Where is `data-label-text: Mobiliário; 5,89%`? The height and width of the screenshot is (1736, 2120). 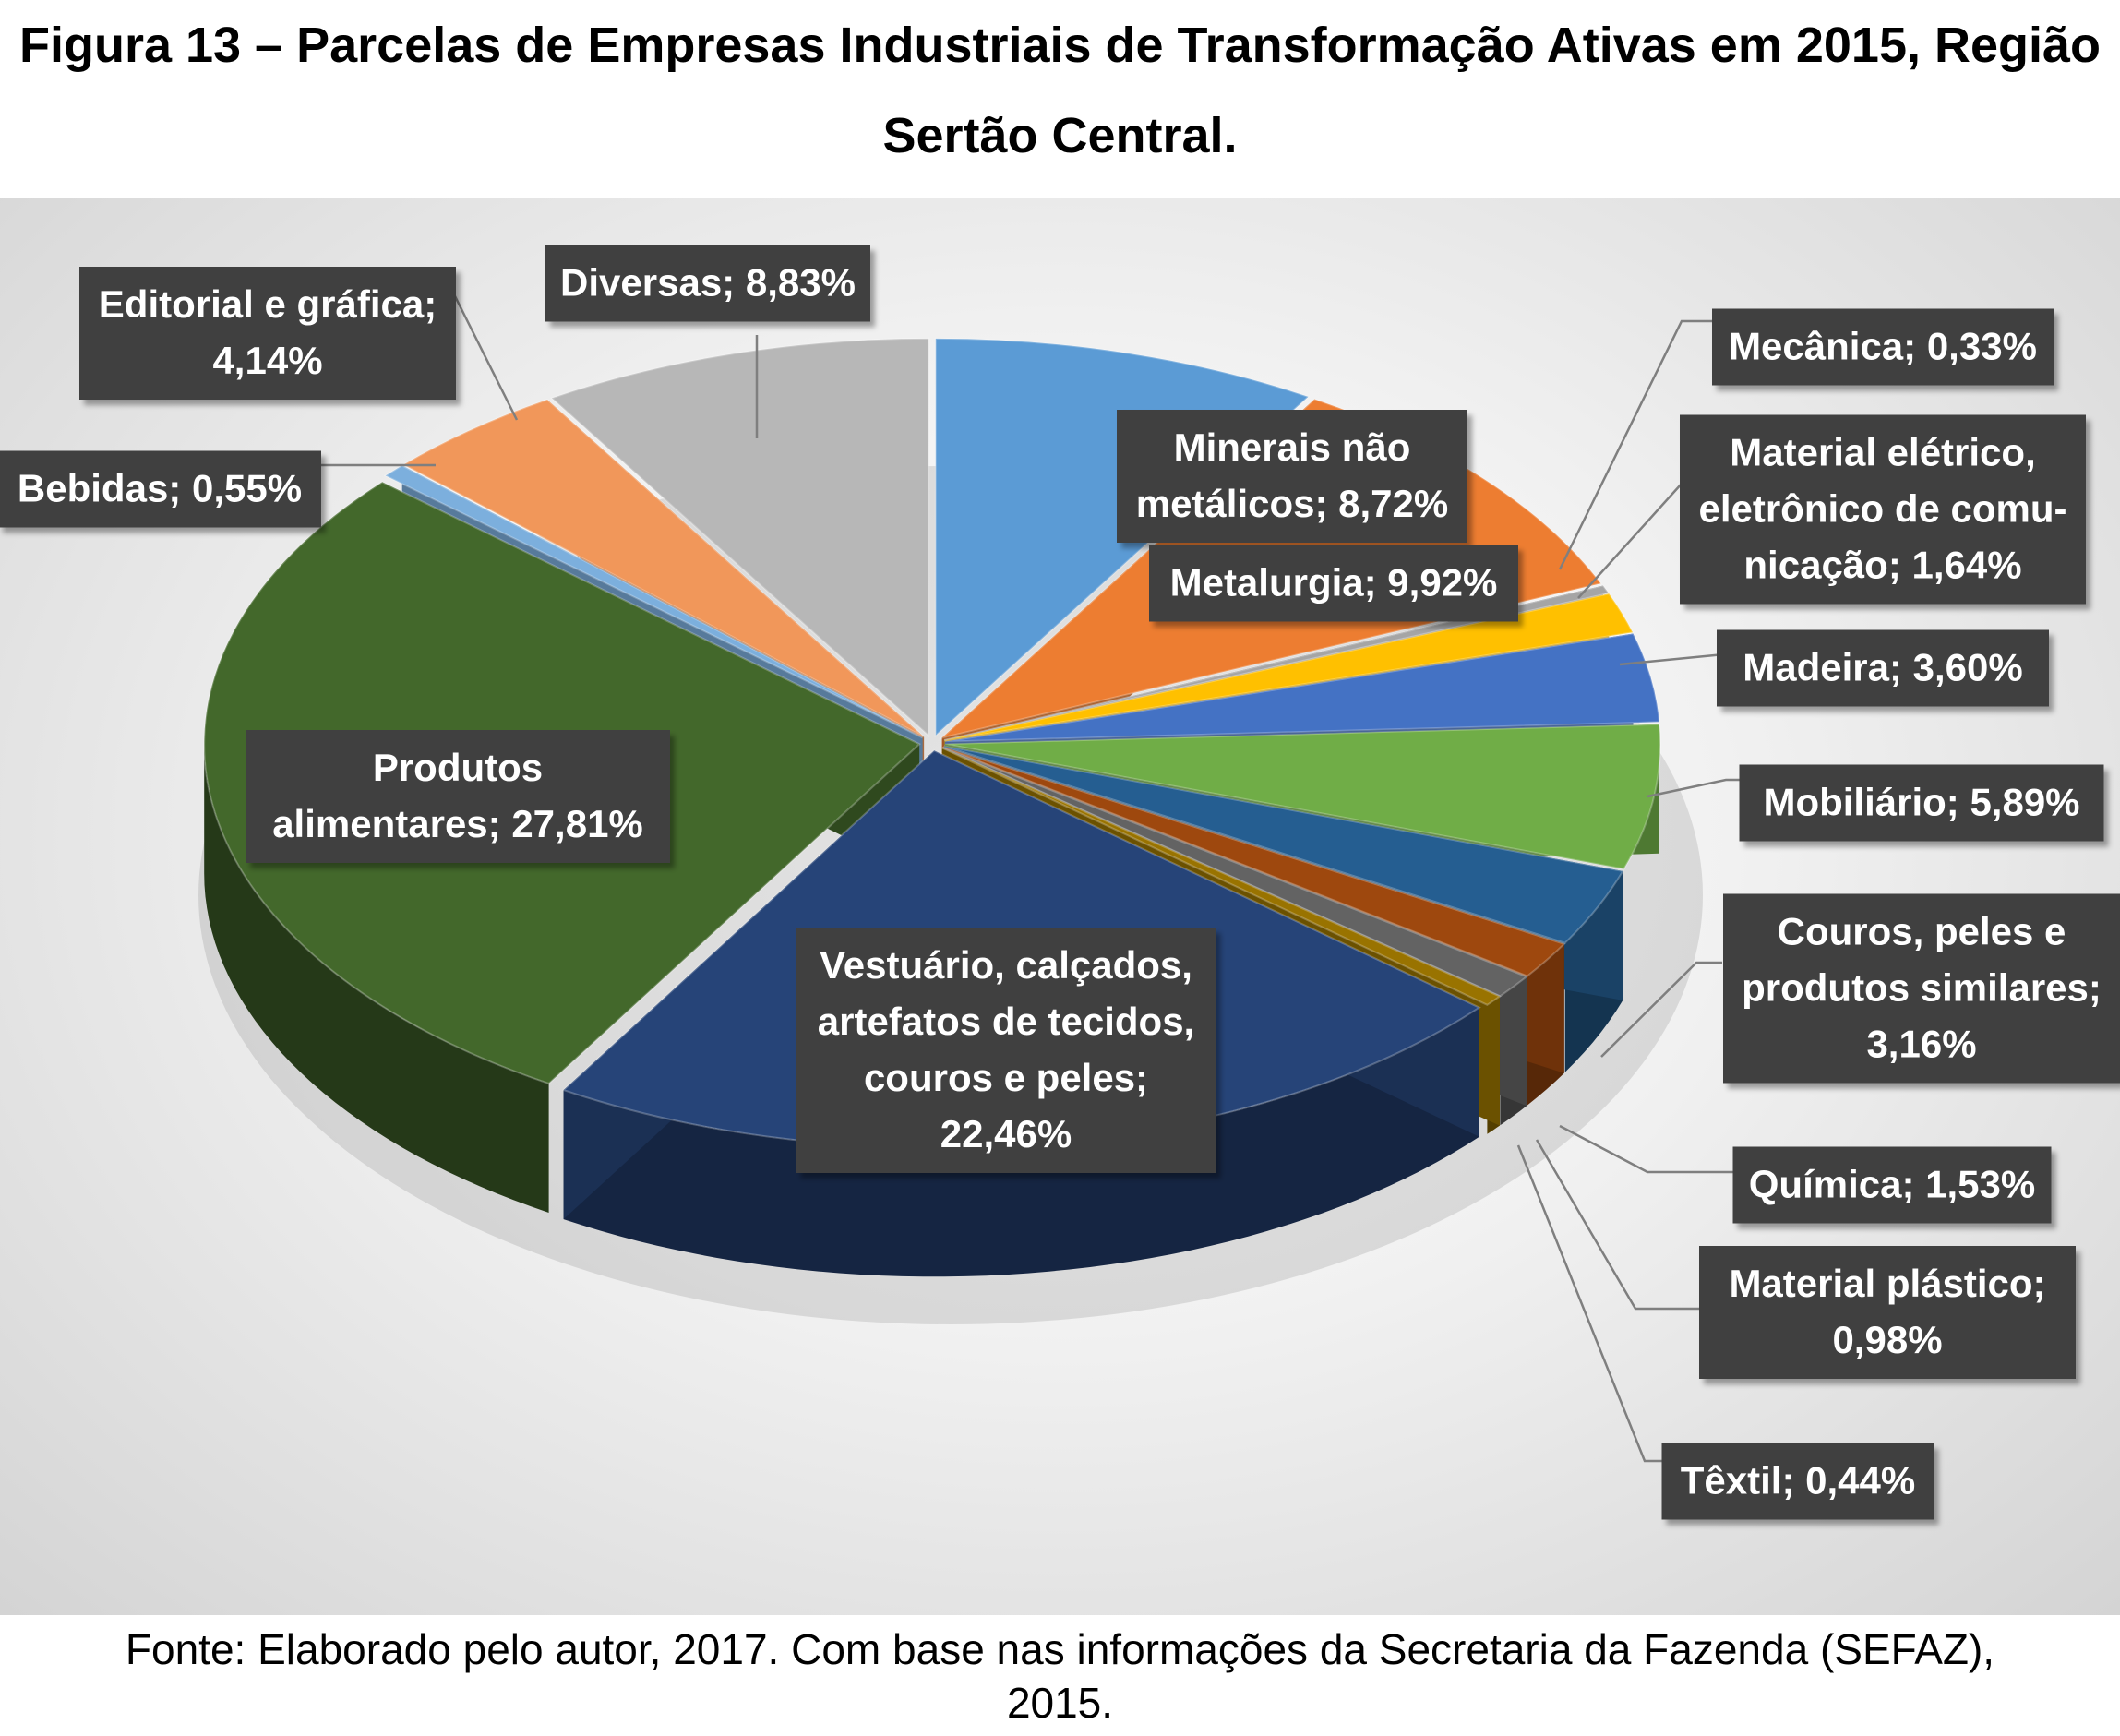
data-label-text: Mobiliário; 5,89% is located at coordinates (1921, 802).